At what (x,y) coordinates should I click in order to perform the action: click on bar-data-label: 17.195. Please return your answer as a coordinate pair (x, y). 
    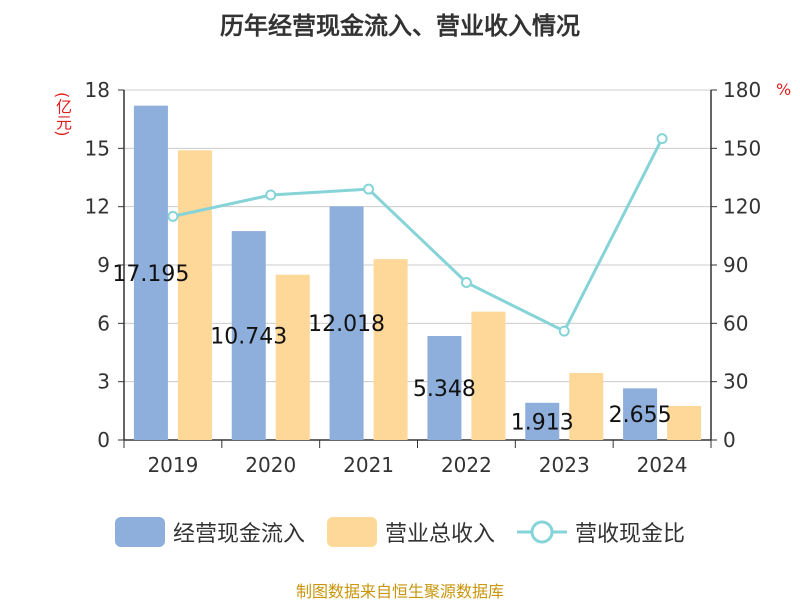
    Looking at the image, I should click on (150, 274).